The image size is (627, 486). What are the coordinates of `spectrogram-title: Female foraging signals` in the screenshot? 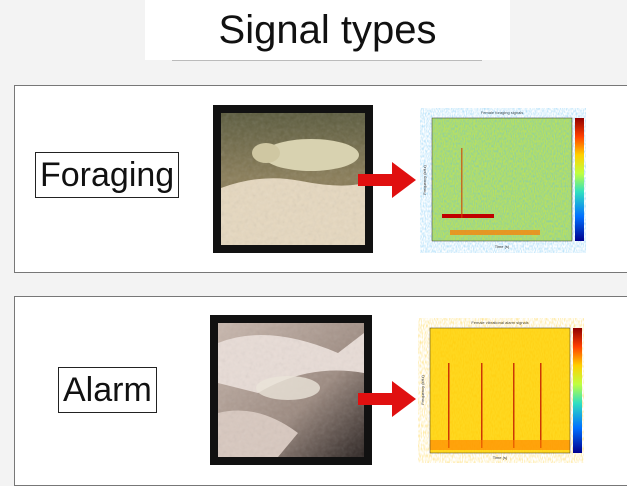 It's located at (502, 112).